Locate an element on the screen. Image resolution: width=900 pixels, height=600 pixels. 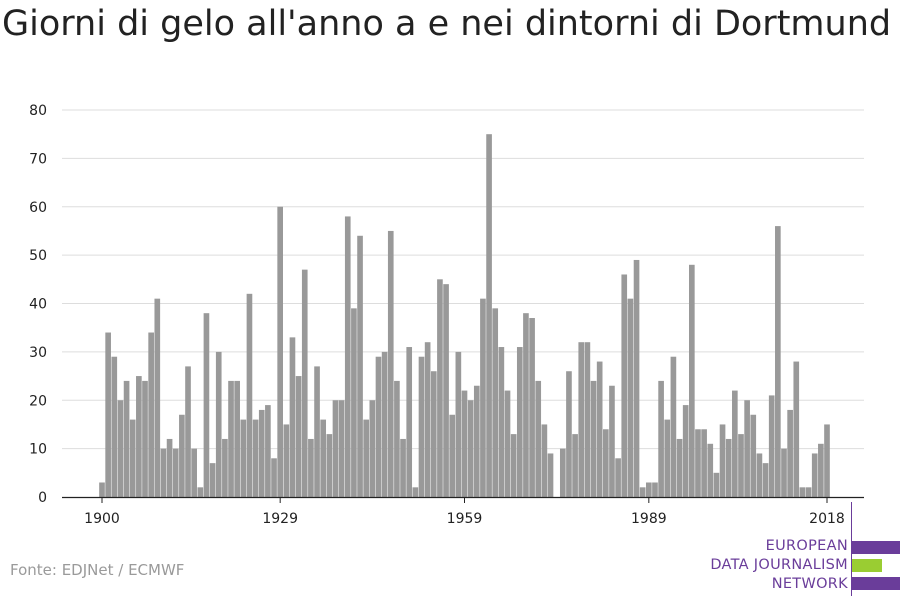
y-tick-label: 70 is located at coordinates (38, 159).